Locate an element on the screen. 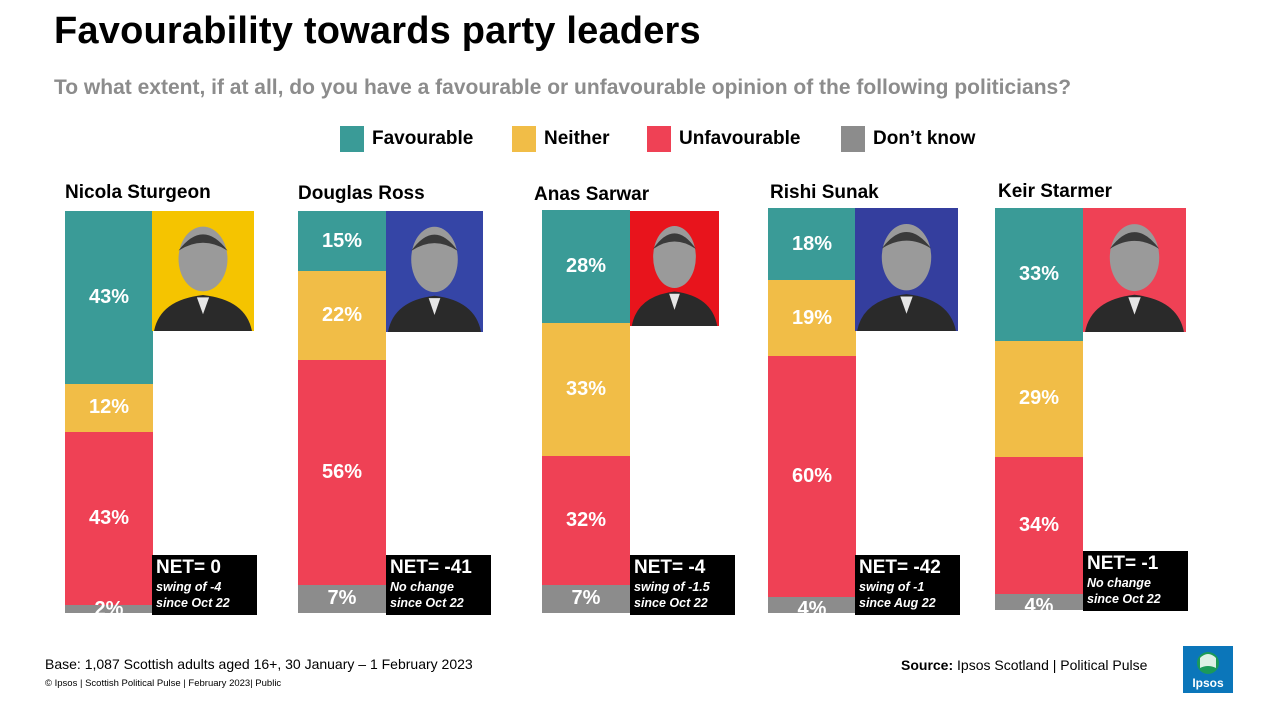 The height and width of the screenshot is (720, 1280). bar-label-neither: 33% is located at coordinates (586, 388).